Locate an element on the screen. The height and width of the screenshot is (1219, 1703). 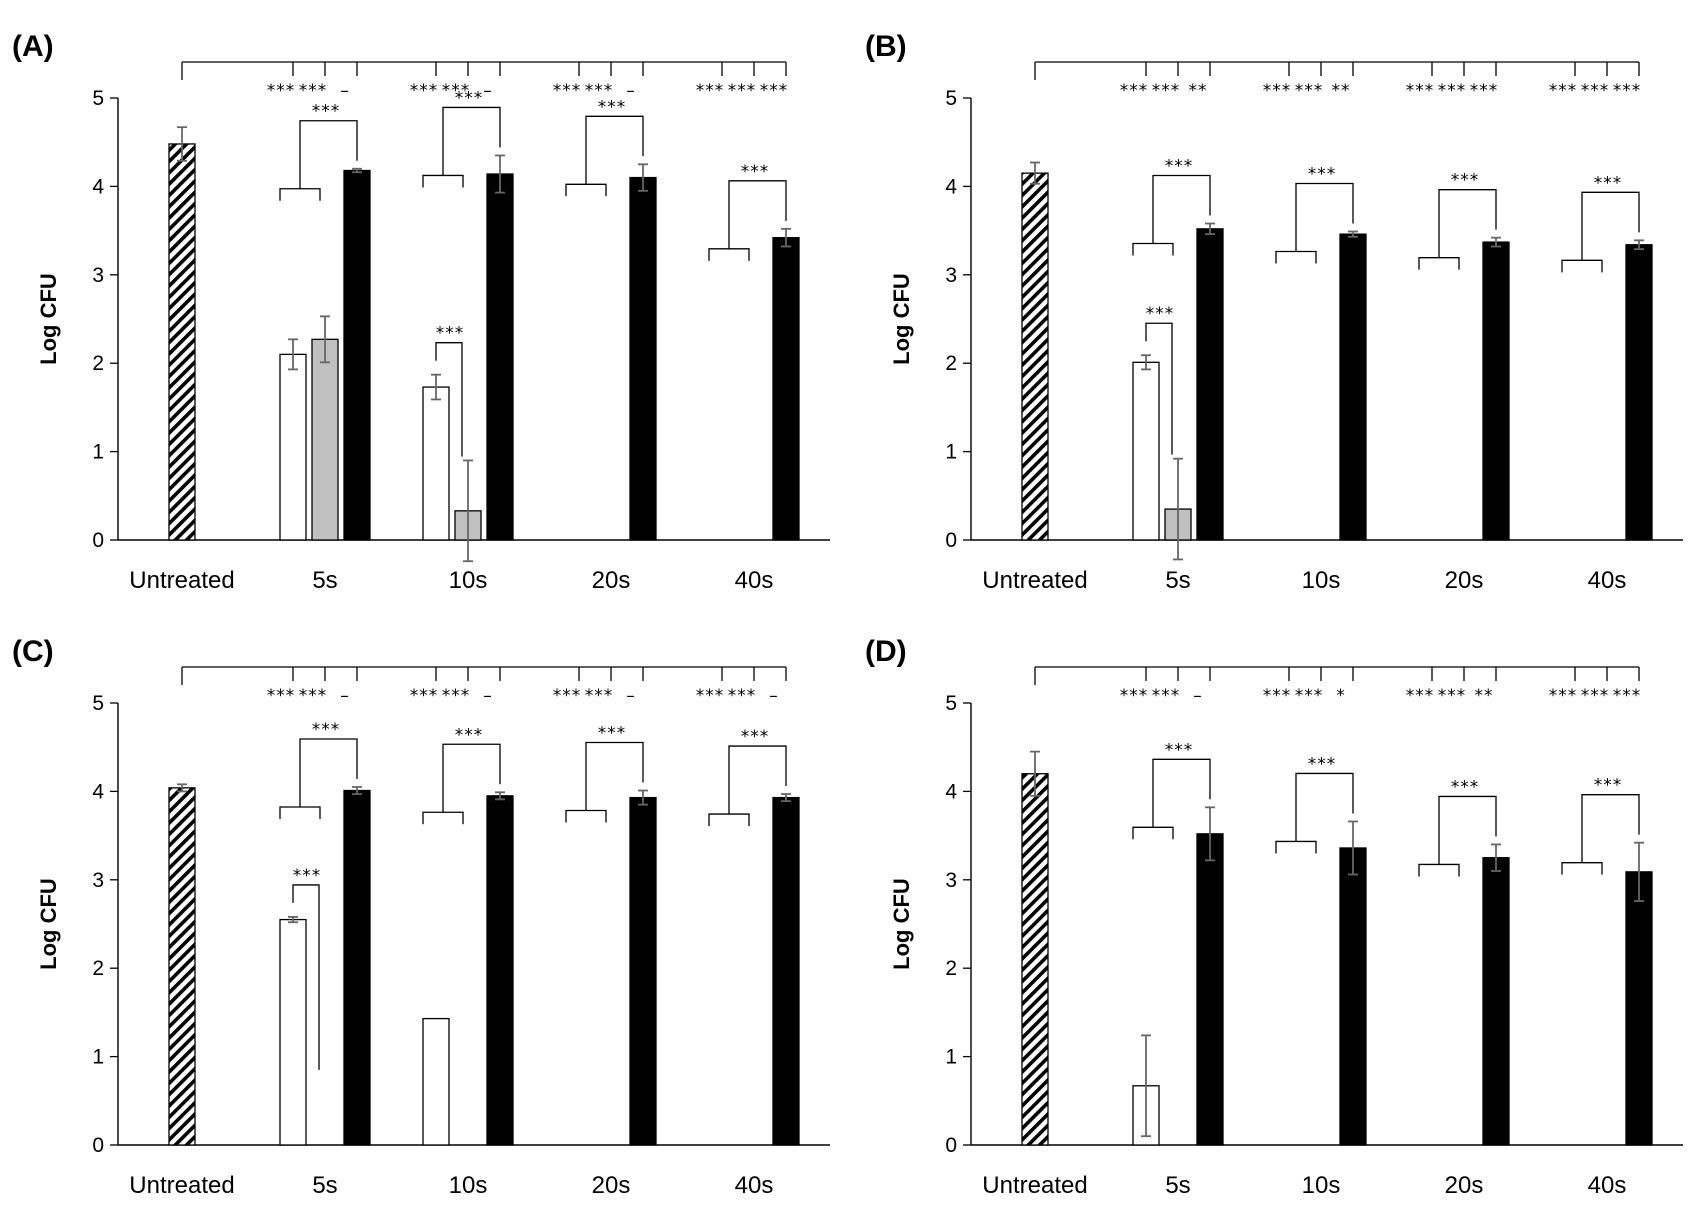
significance-label: * is located at coordinates (1341, 696).